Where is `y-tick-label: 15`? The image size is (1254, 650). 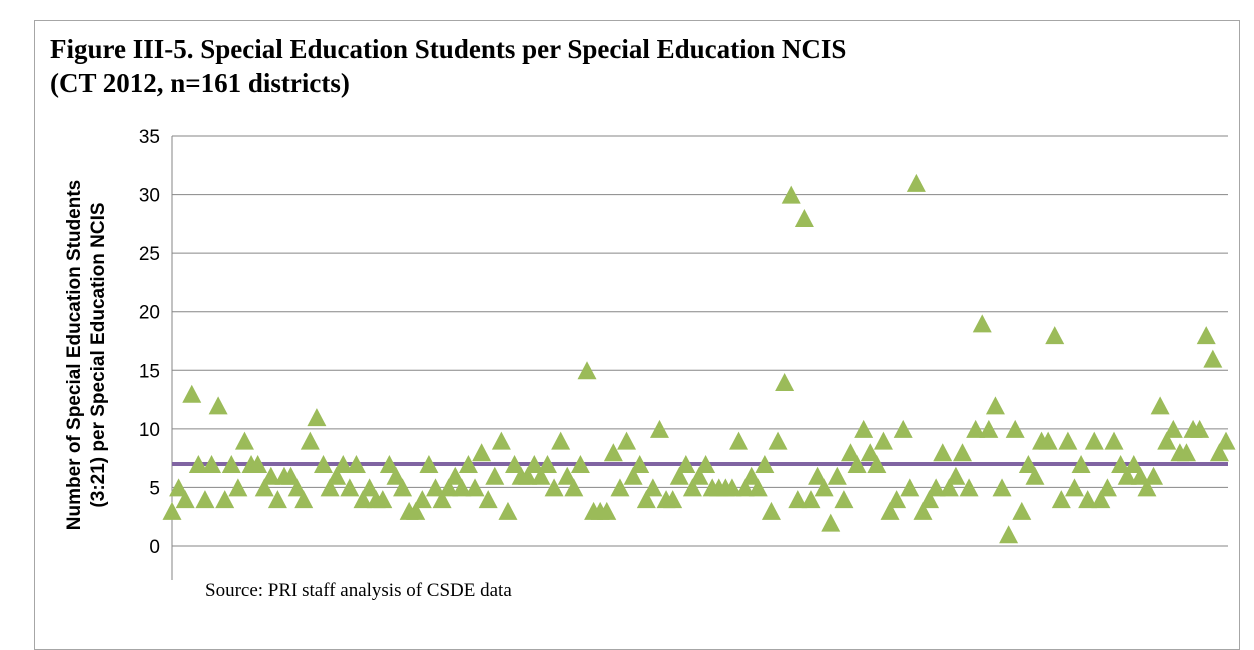
y-tick-label: 15 is located at coordinates (149, 371).